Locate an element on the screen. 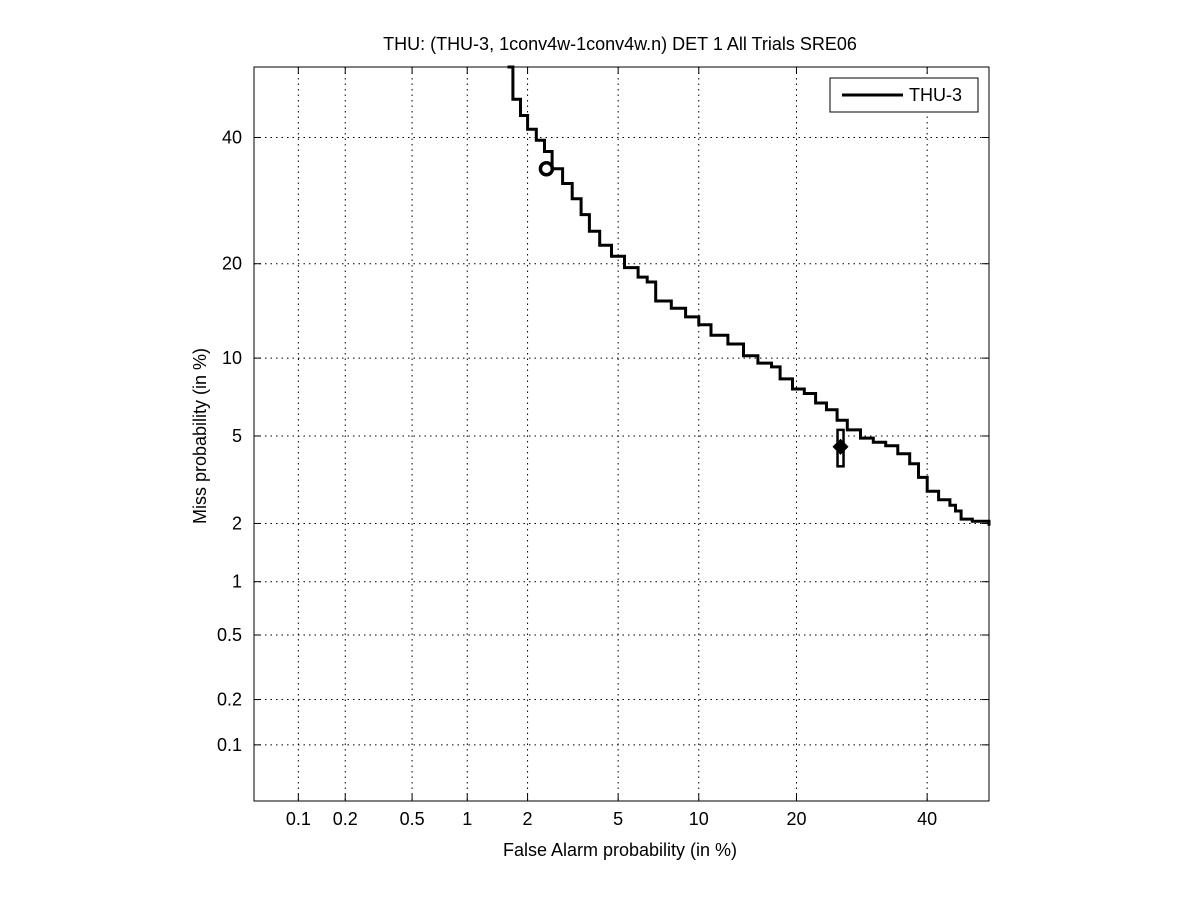 The height and width of the screenshot is (900, 1201). legend-label-thu-3: THU-3 is located at coordinates (935, 95).